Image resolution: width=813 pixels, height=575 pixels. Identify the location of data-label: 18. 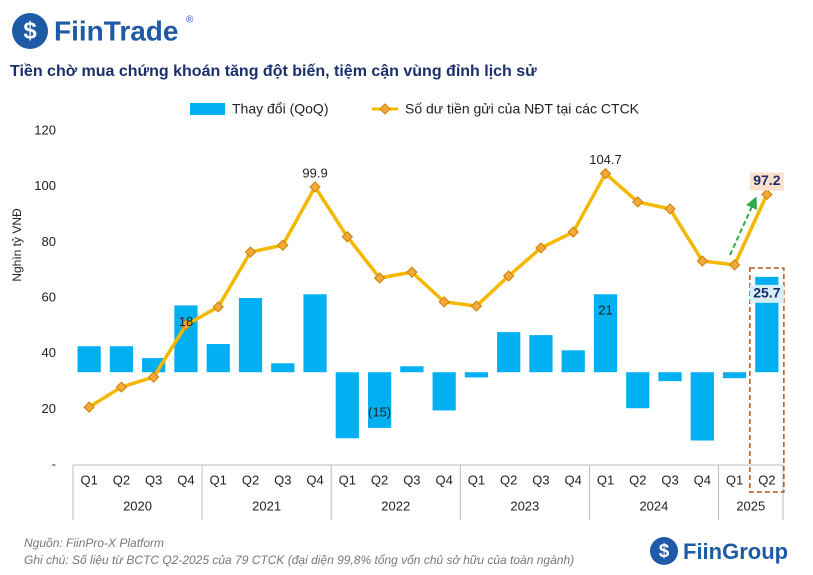
(186, 321).